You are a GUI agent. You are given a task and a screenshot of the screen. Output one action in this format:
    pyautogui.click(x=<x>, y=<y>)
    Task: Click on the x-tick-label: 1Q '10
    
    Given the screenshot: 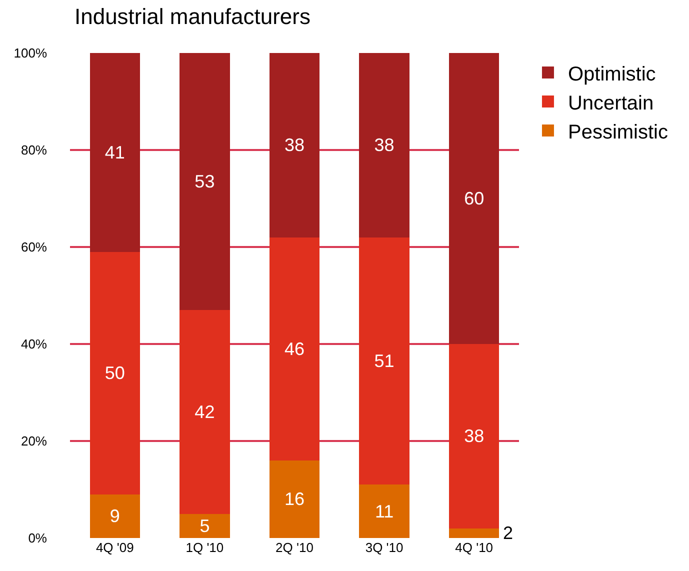 What is the action you would take?
    pyautogui.click(x=205, y=547)
    